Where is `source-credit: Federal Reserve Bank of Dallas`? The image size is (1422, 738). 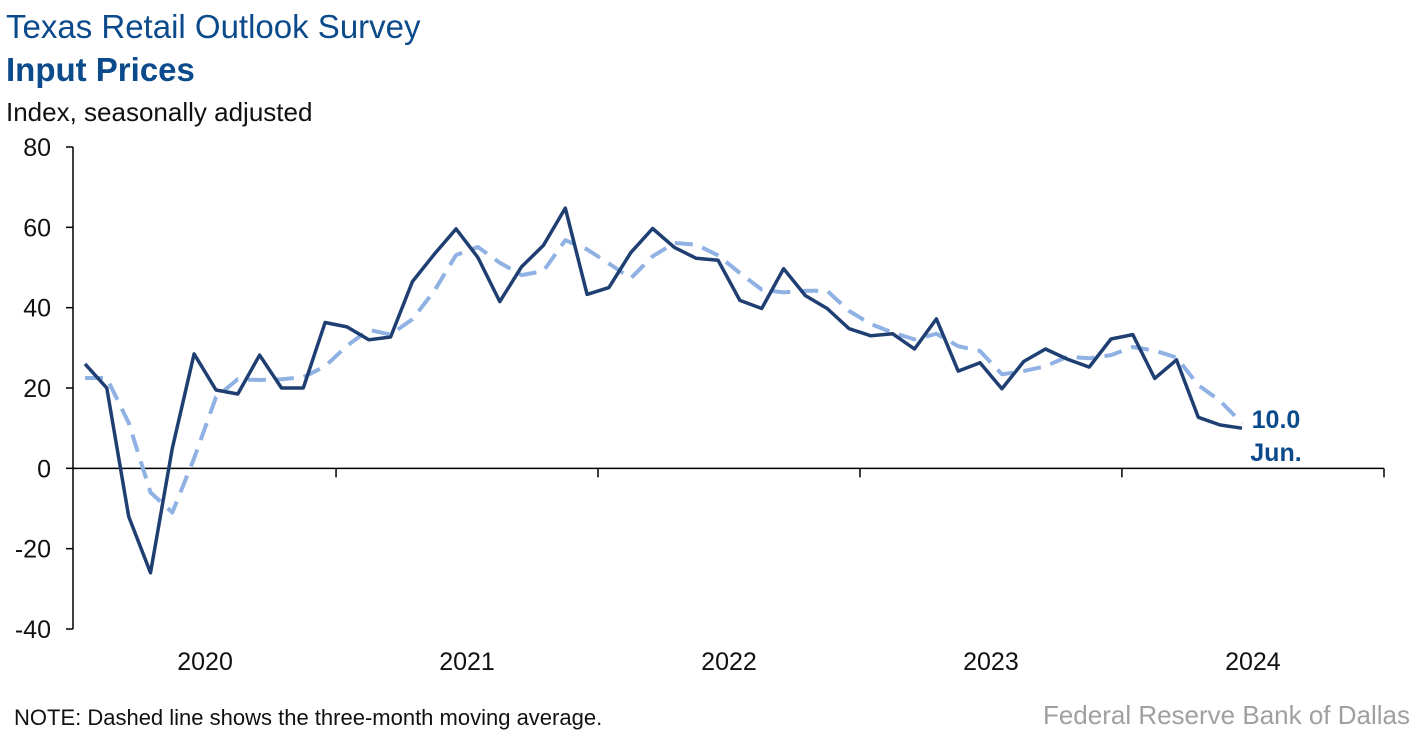 source-credit: Federal Reserve Bank of Dallas is located at coordinates (1226, 715).